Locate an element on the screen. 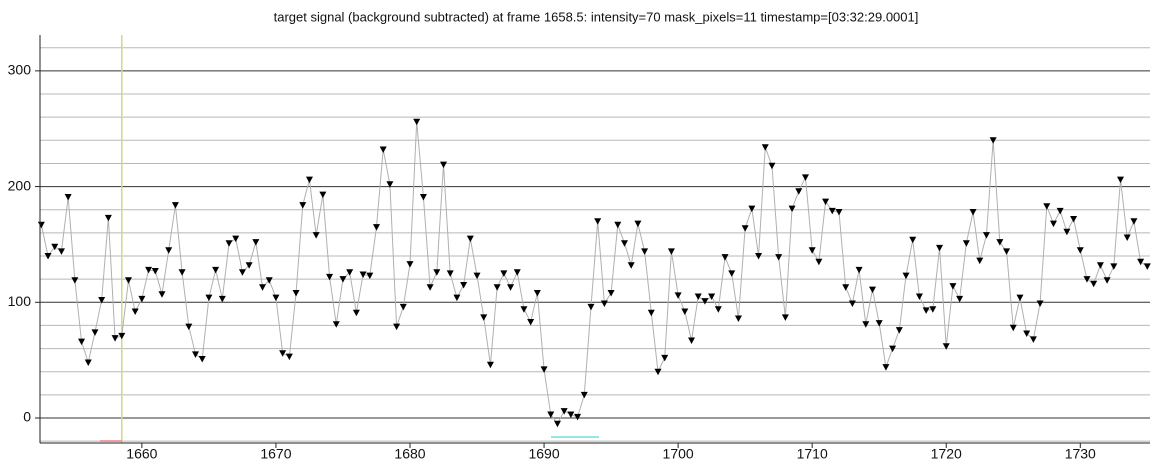  x-tick-label: 1690 is located at coordinates (543, 454).